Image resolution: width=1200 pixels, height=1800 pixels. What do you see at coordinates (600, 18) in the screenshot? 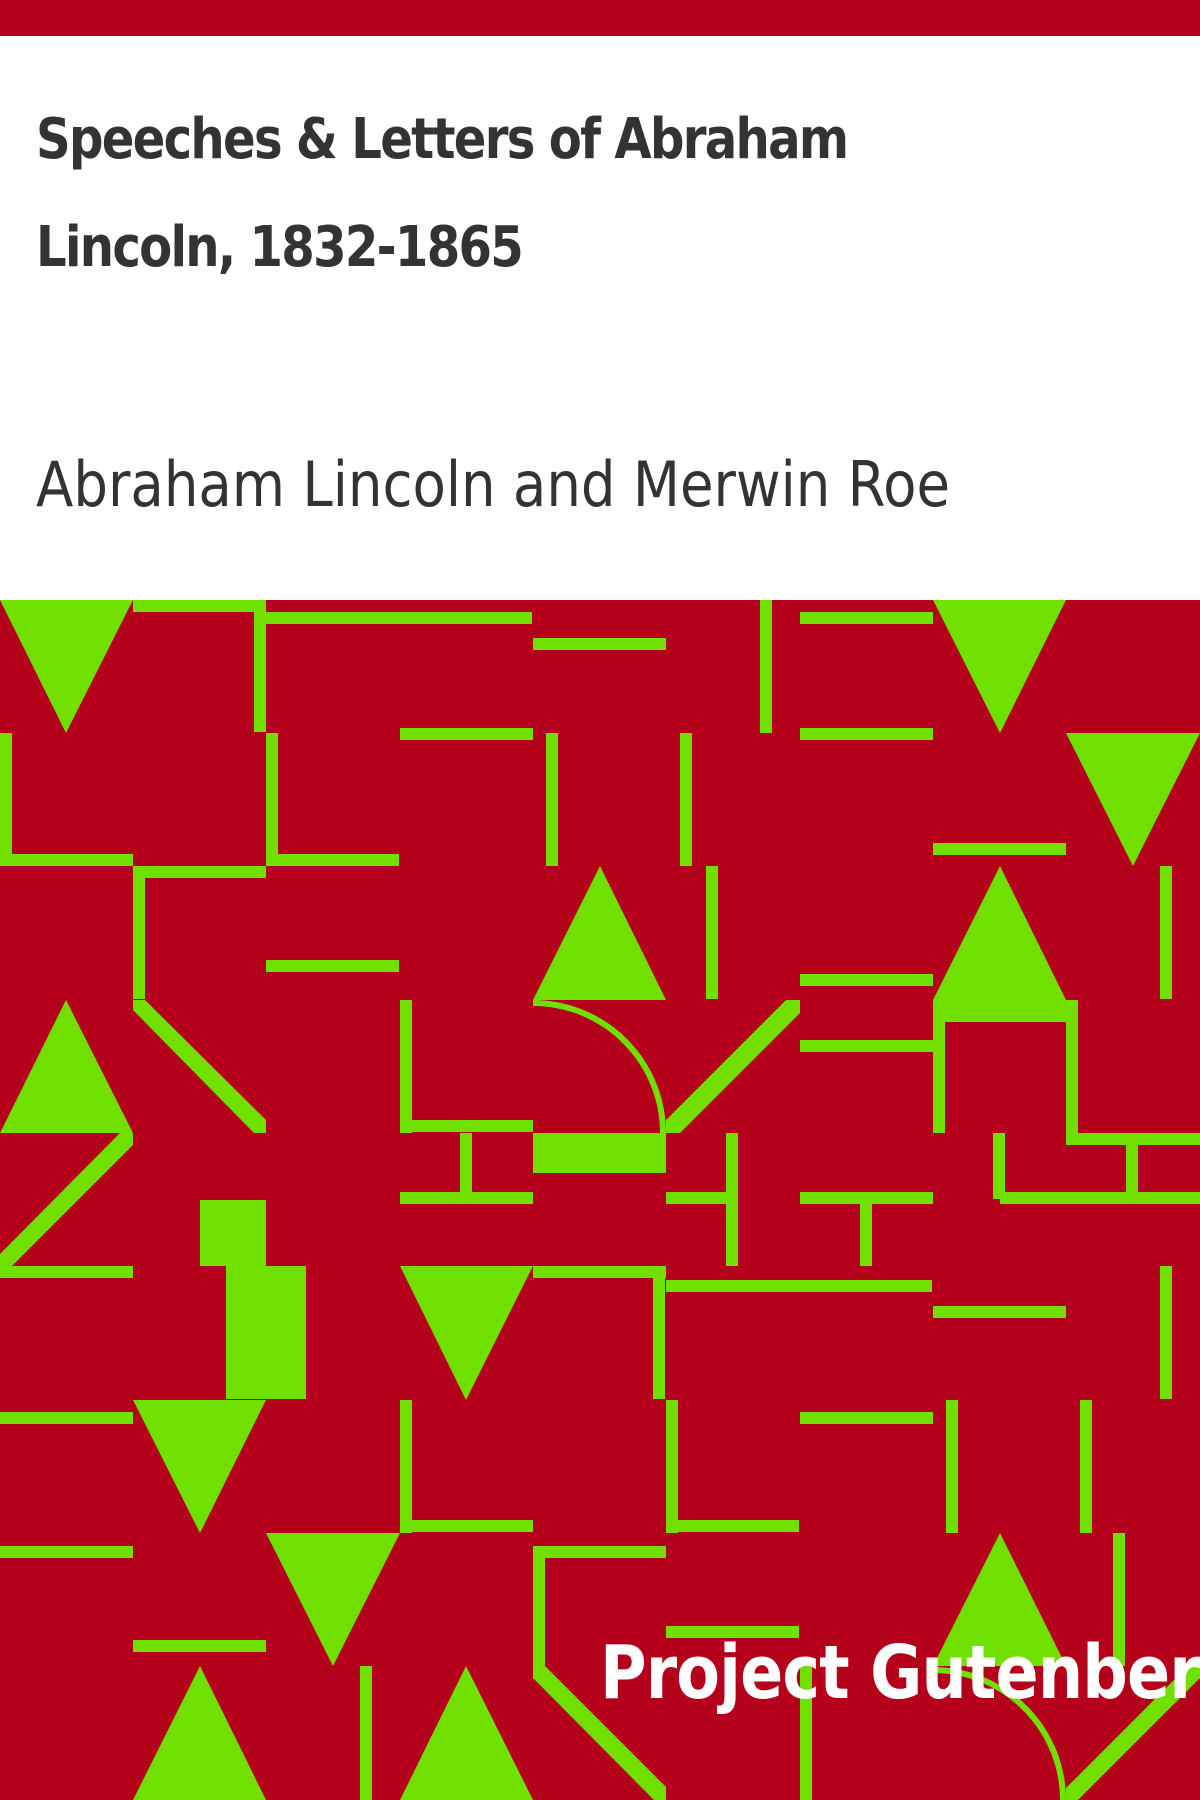
I see `top-color-band` at bounding box center [600, 18].